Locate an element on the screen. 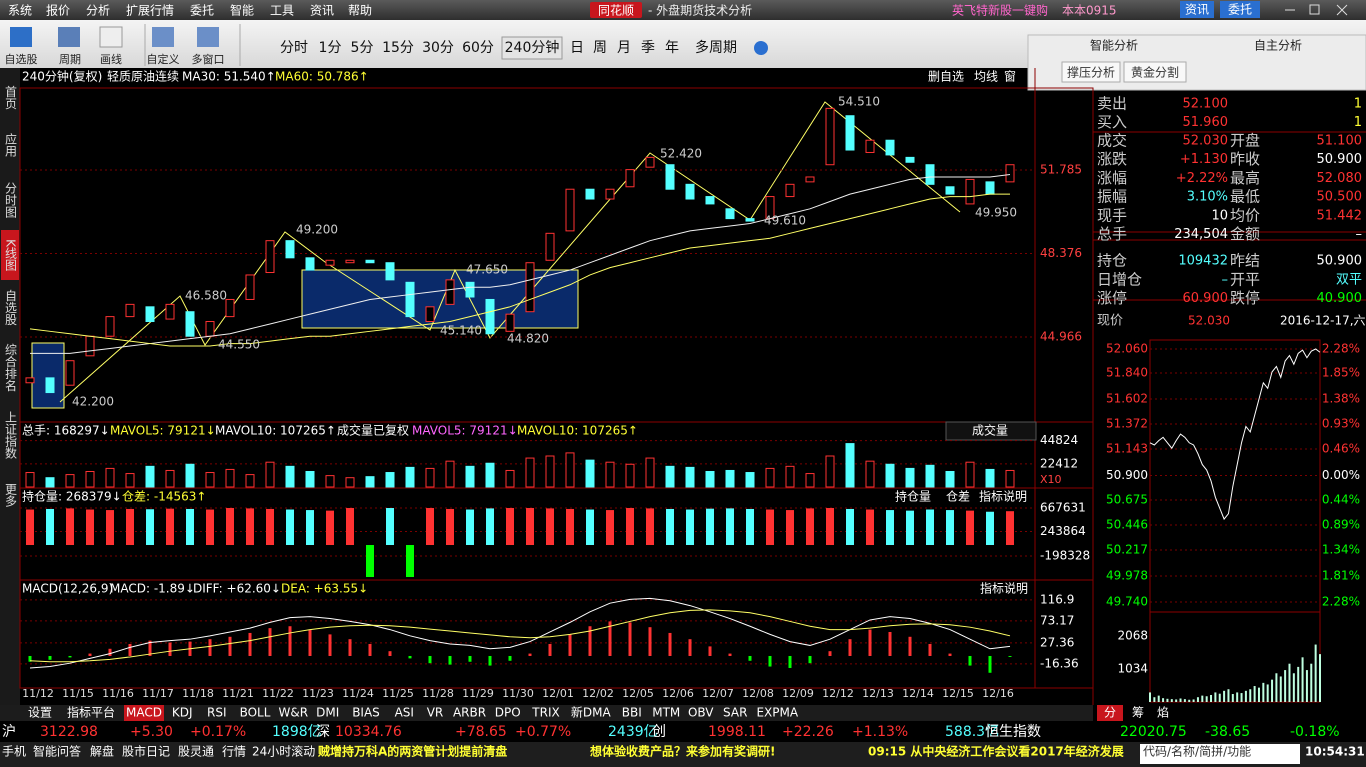 This screenshot has width=1366, height=767. indicator-tab: EXPMA is located at coordinates (777, 713).